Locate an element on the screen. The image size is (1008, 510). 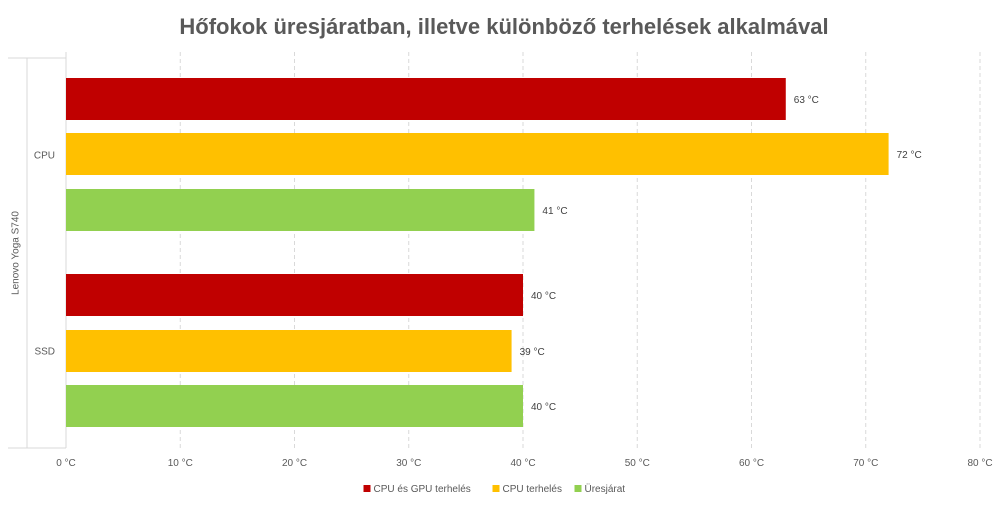
data-label: 63 °C is located at coordinates (806, 100).